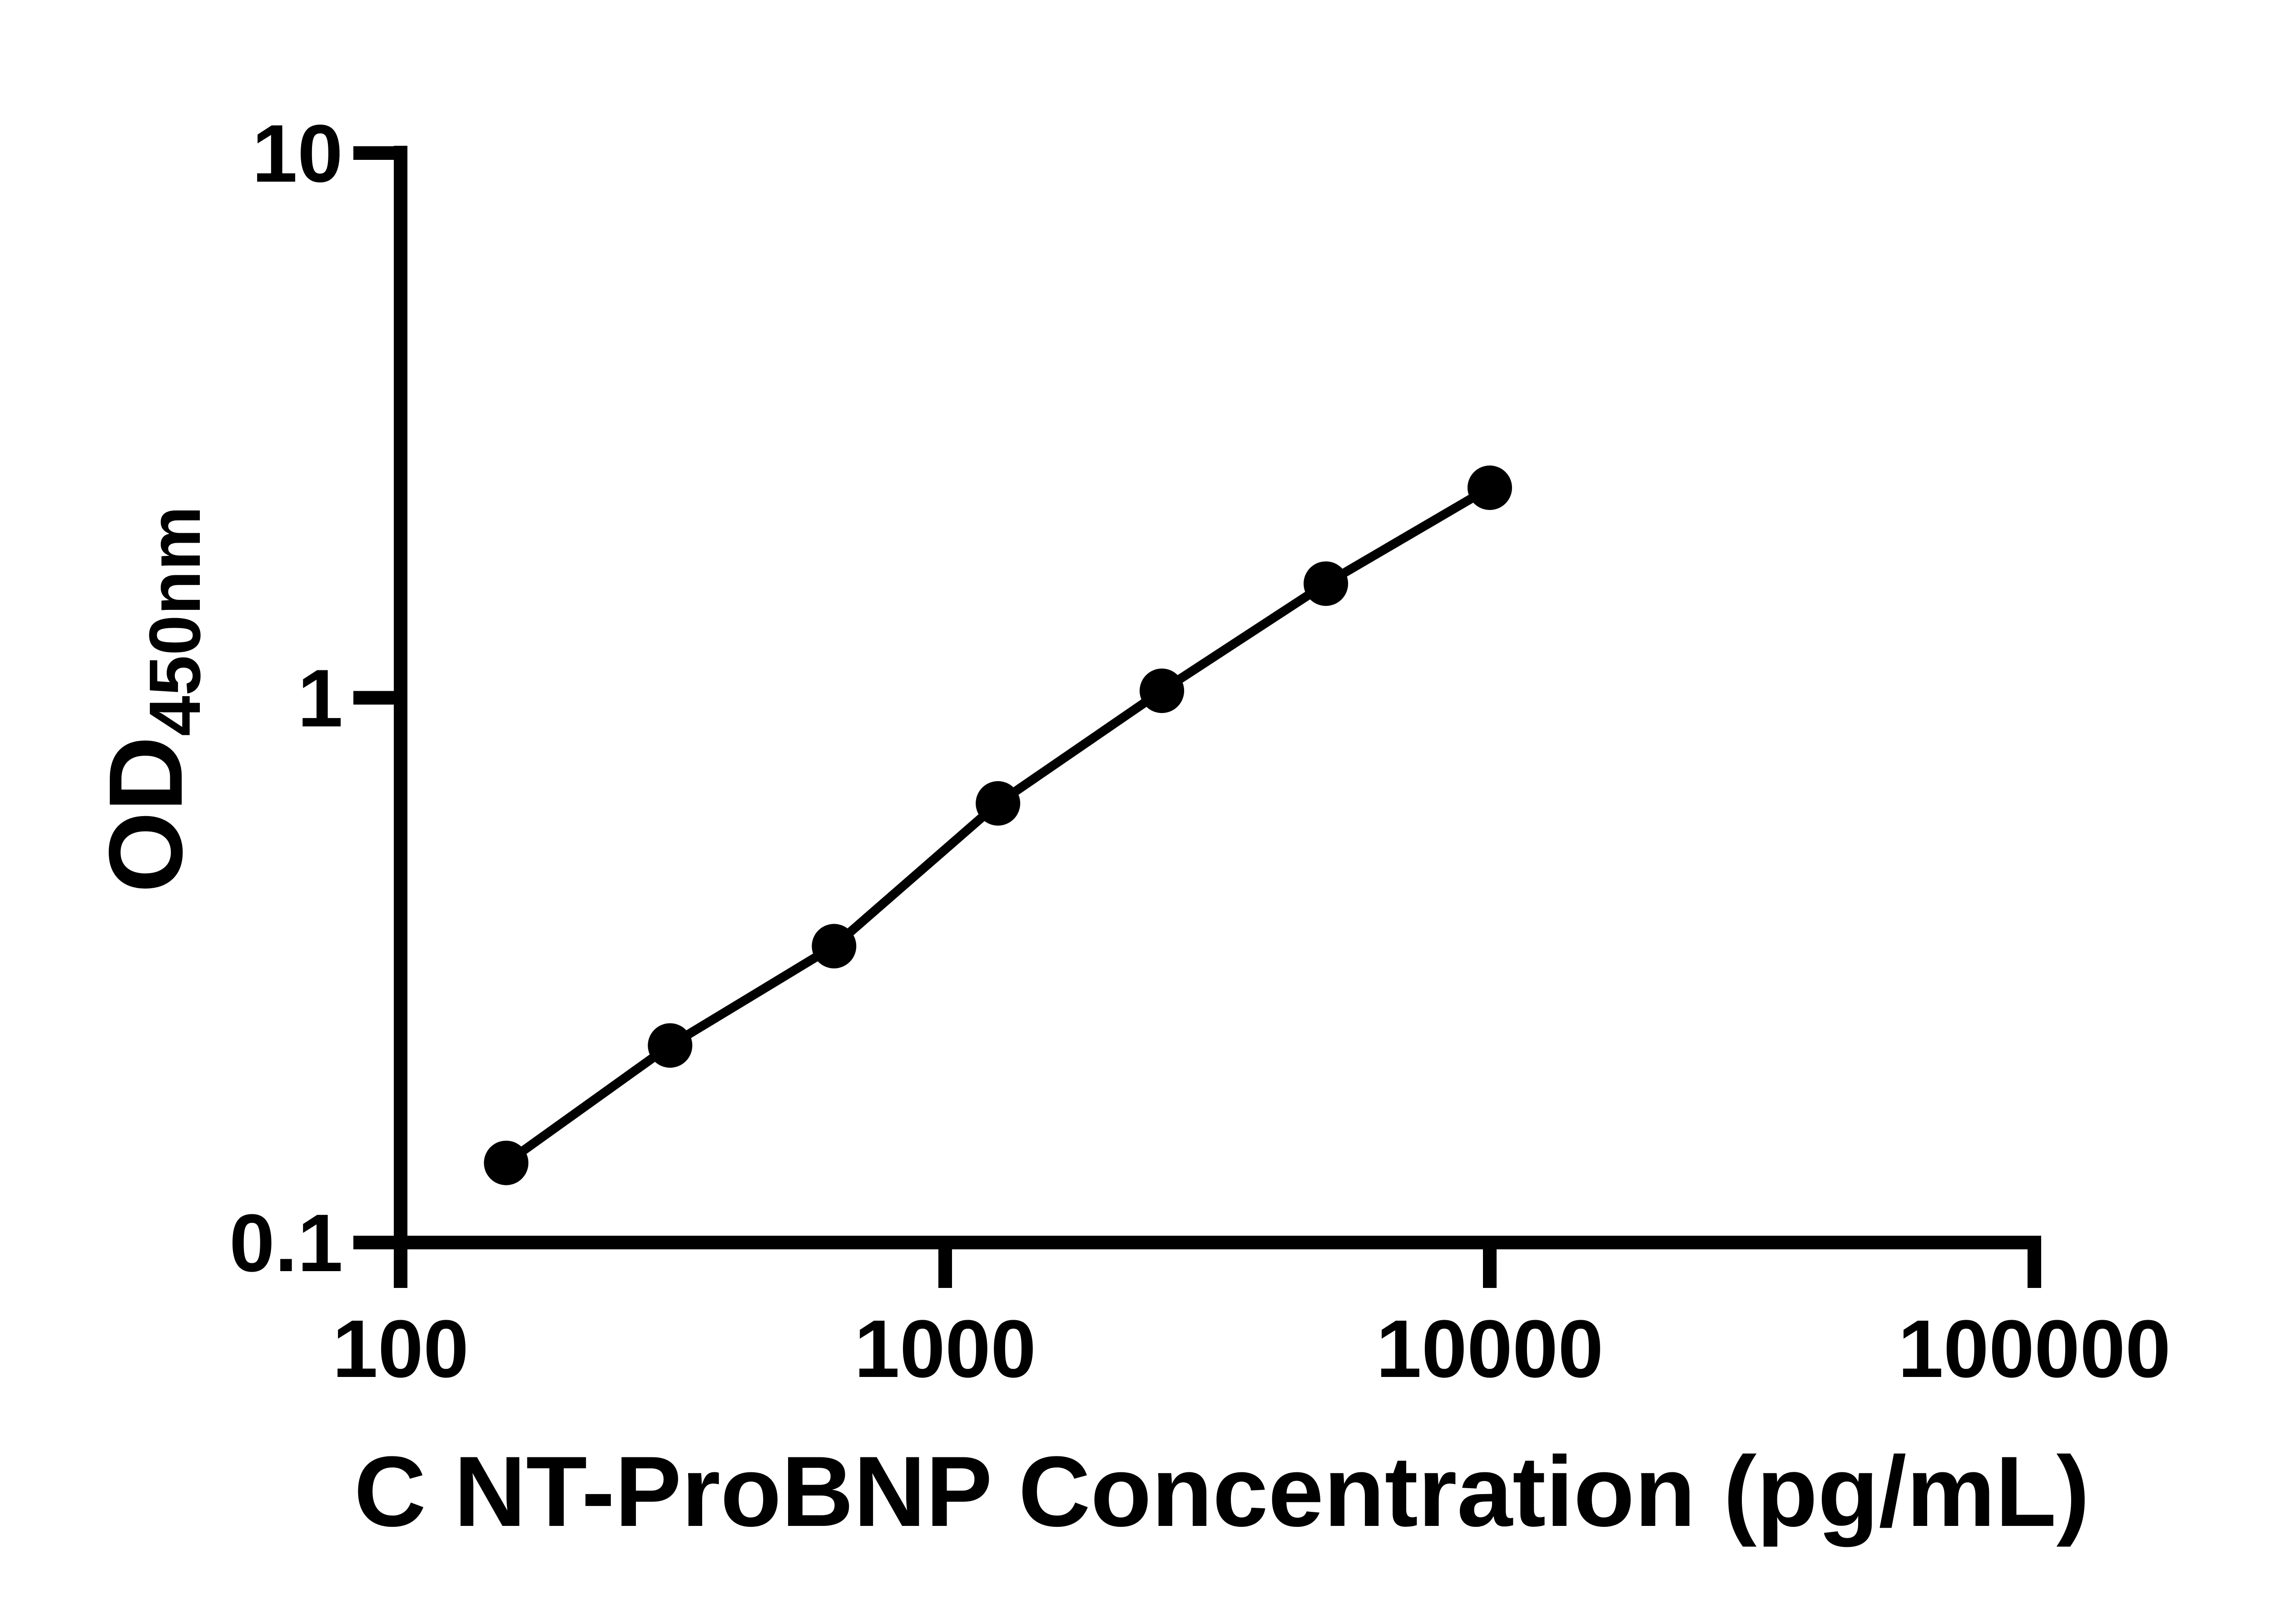  What do you see at coordinates (286, 698) in the screenshot?
I see `y-axis-tick-labels: 10 1 0.1` at bounding box center [286, 698].